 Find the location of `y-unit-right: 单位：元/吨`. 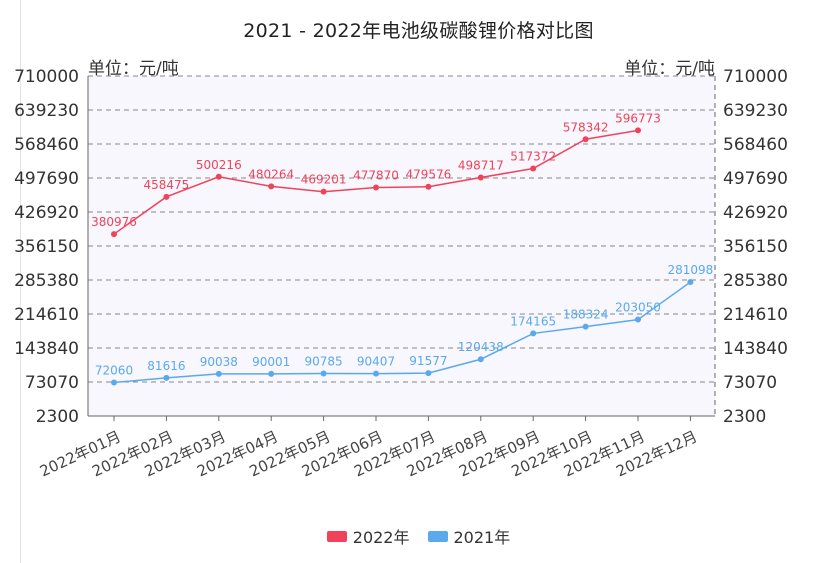

y-unit-right: 单位：元/吨 is located at coordinates (669, 69).